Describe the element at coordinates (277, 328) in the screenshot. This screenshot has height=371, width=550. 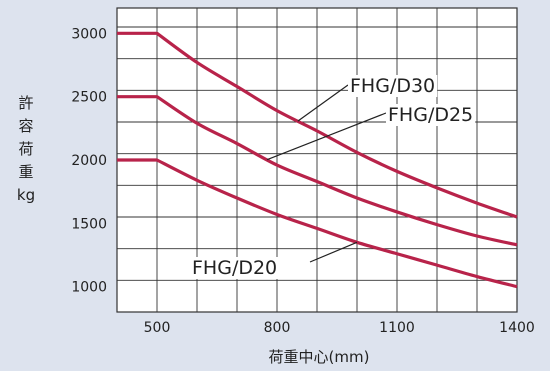
I see `x-tick-label: 800` at that location.